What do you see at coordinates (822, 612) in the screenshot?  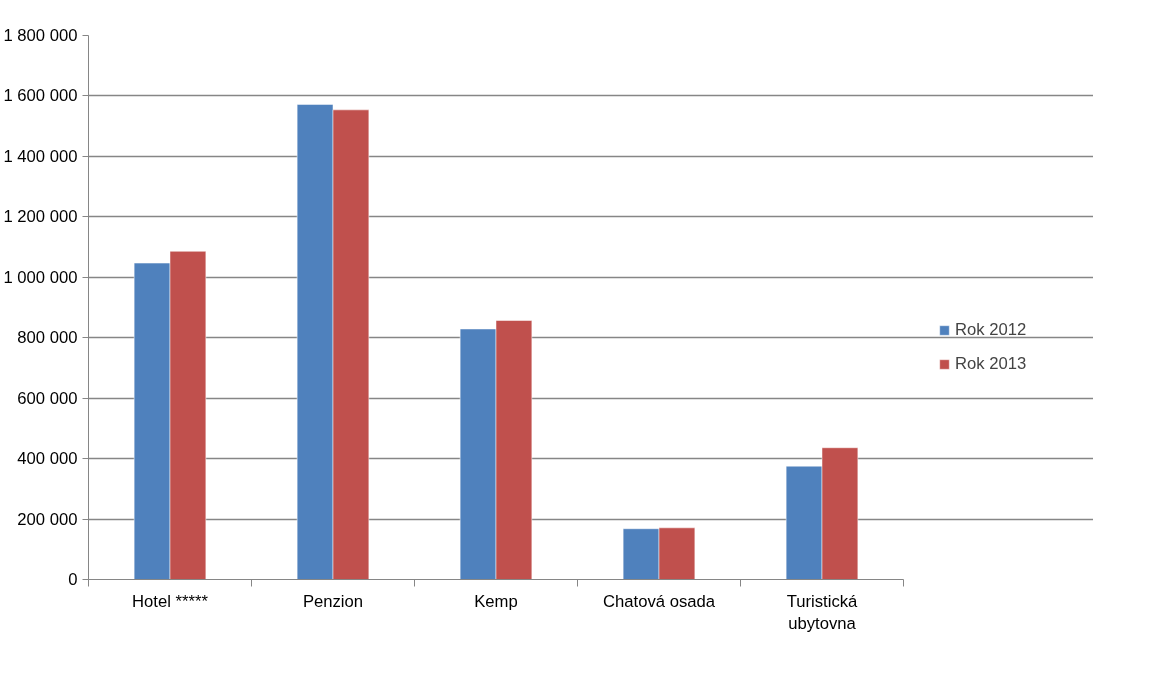 I see `x-tick-label: Turistická ubytovna` at bounding box center [822, 612].